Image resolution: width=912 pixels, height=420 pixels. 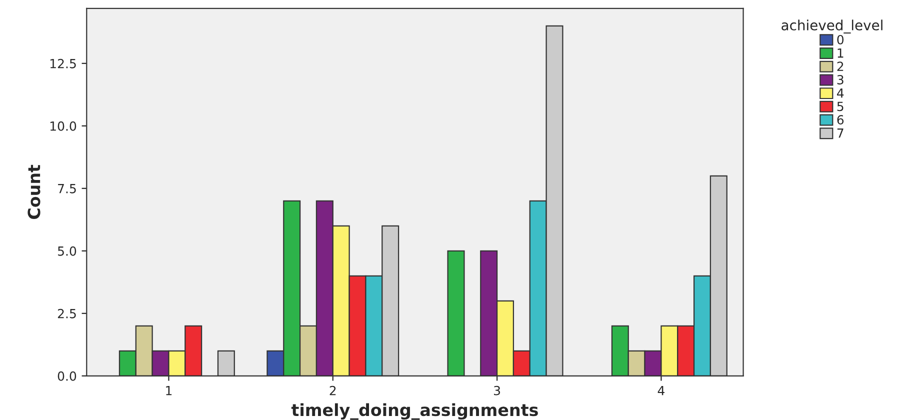 What do you see at coordinates (67, 189) in the screenshot?
I see `y-tick-label: 7.5` at bounding box center [67, 189].